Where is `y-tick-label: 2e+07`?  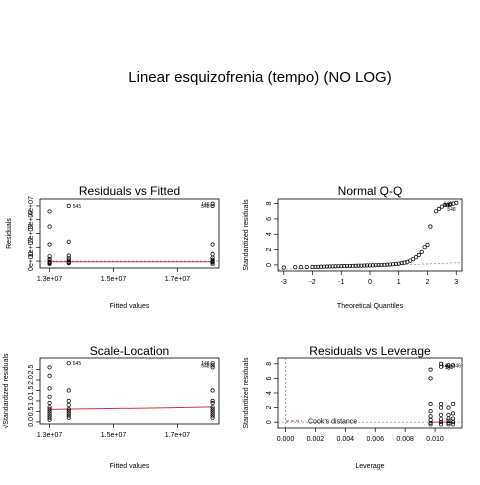
y-tick-label: 2e+07 is located at coordinates (31, 234).